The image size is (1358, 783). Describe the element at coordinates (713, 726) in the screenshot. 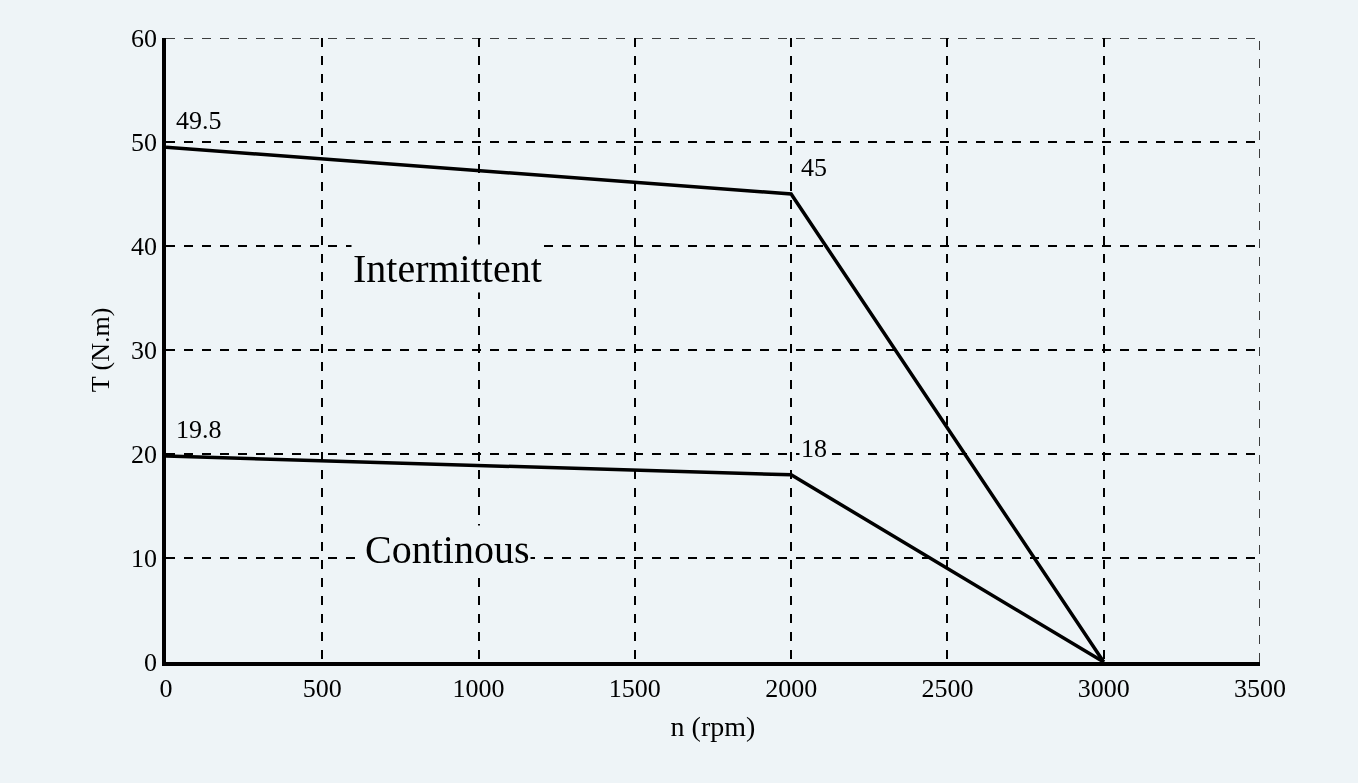

I see `x-axis-title: n (rpm)` at that location.